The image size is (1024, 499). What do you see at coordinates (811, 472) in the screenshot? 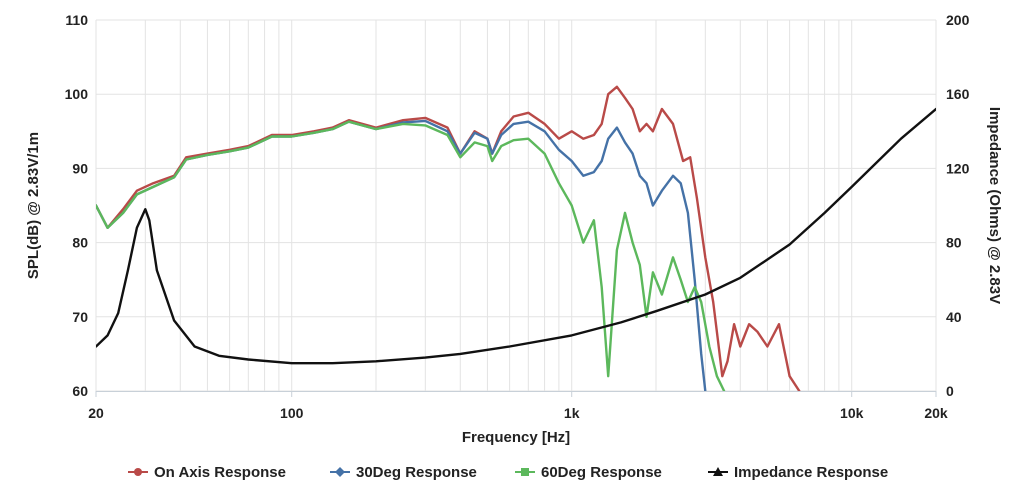
I see `legend-label: Impedance Response` at bounding box center [811, 472].